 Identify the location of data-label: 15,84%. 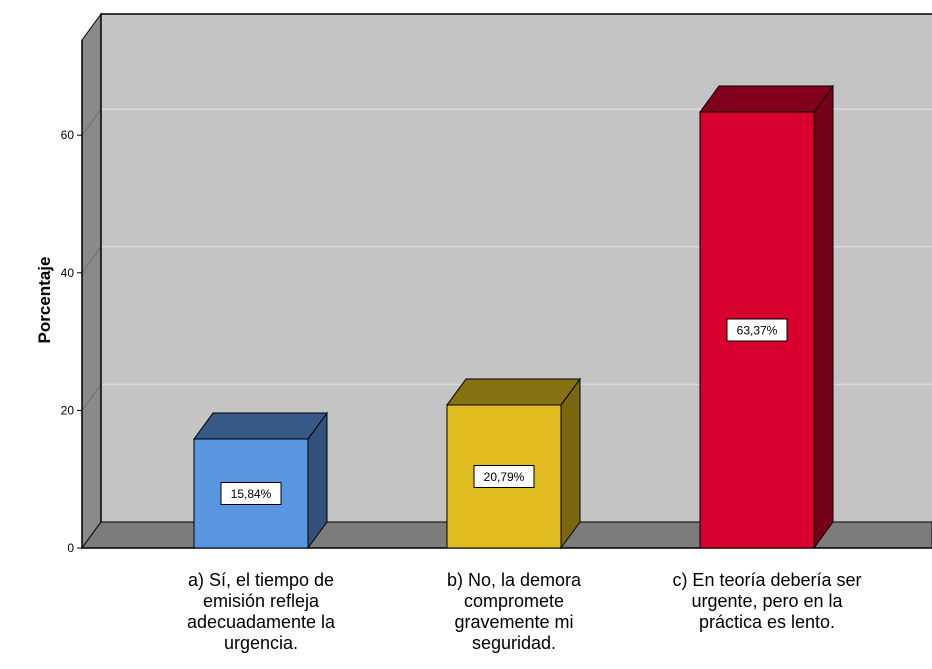
(251, 494).